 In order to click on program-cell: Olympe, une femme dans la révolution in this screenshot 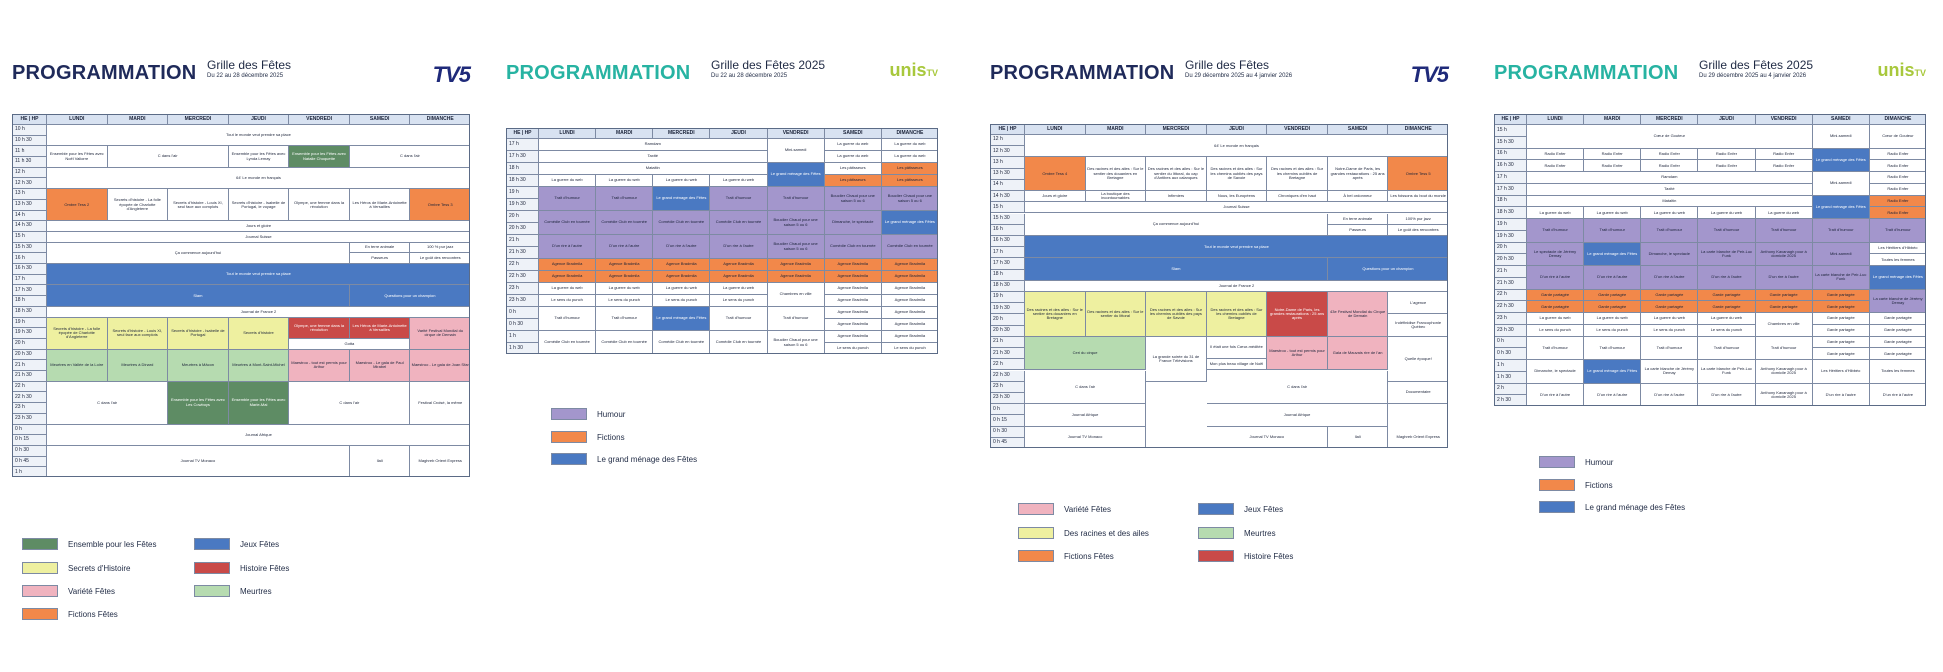, I will do `click(319, 328)`.